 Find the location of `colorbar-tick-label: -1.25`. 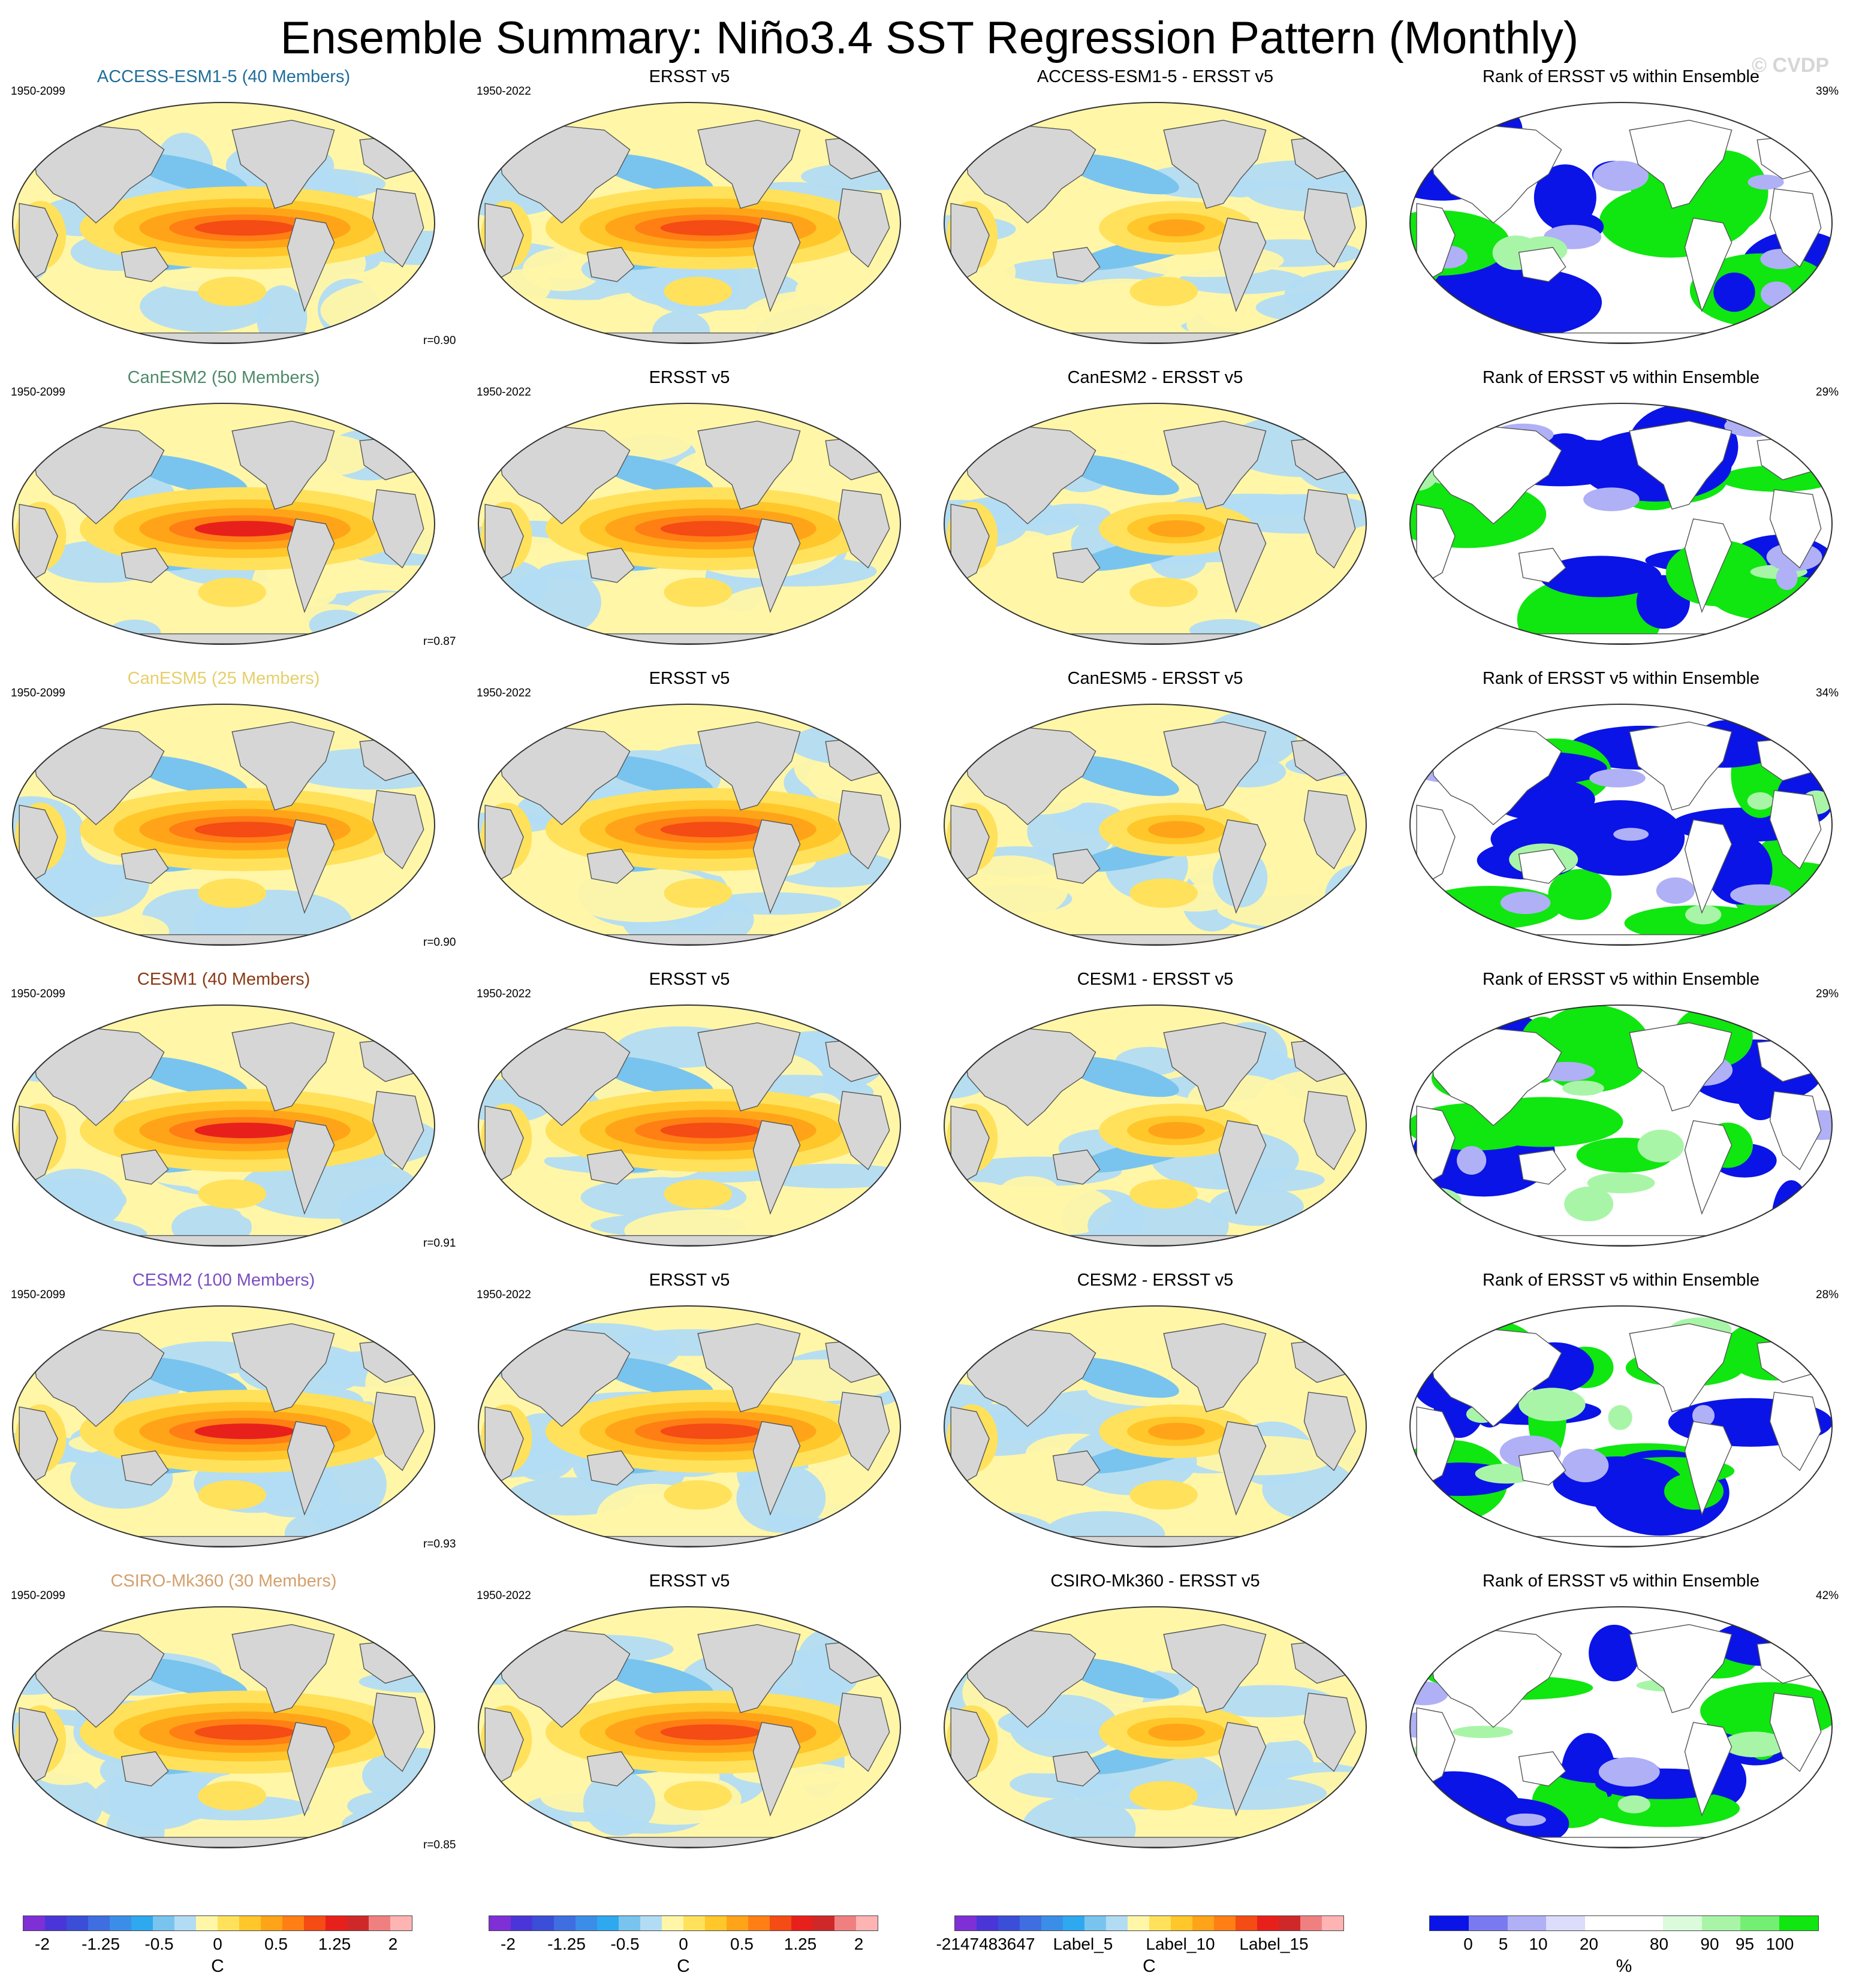

colorbar-tick-label: -1.25 is located at coordinates (566, 1944).